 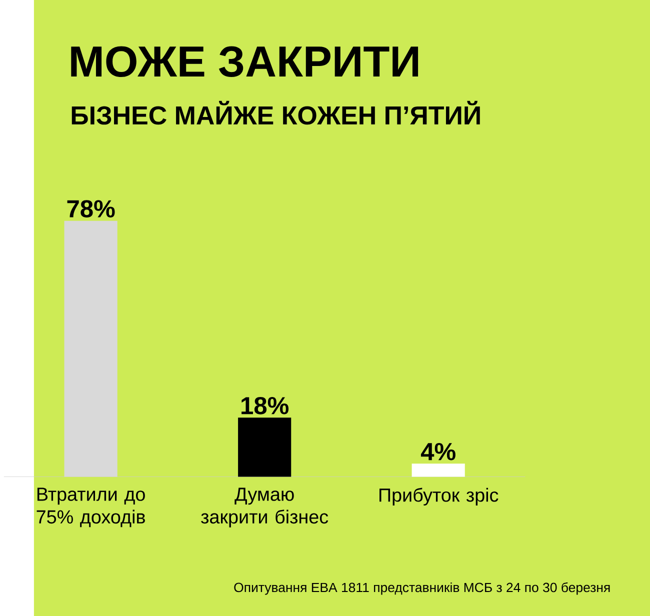 What do you see at coordinates (91, 209) in the screenshot?
I see `data-label: 78%` at bounding box center [91, 209].